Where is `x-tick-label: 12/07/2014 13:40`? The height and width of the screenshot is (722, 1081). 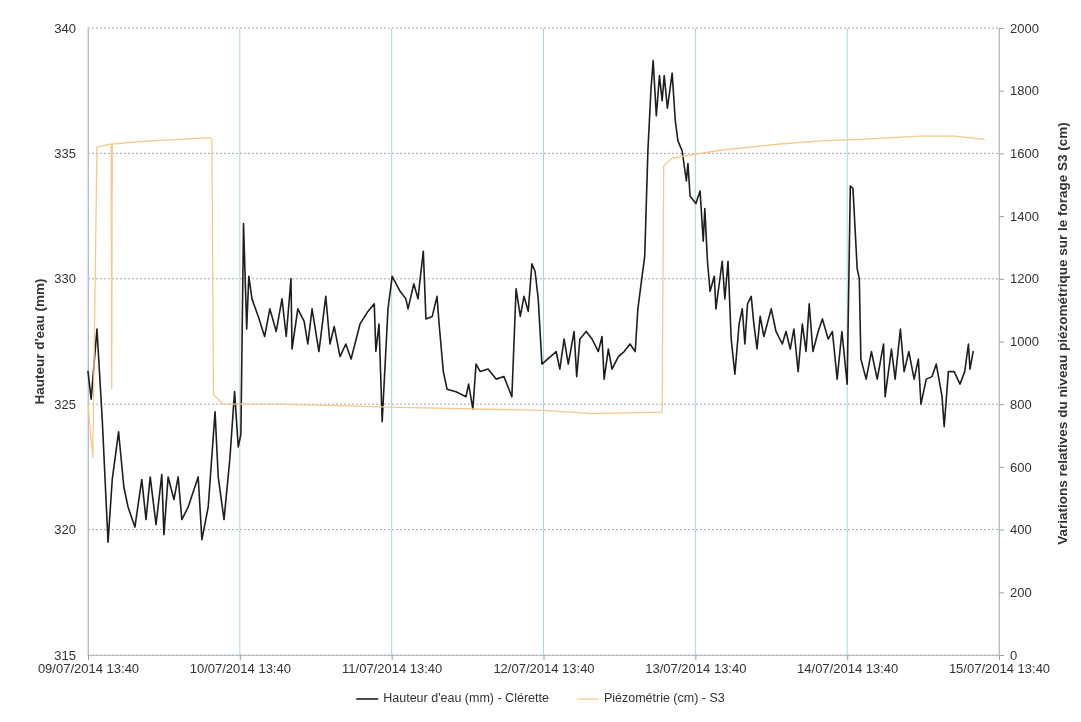
x-tick-label: 12/07/2014 13:40 is located at coordinates (544, 669).